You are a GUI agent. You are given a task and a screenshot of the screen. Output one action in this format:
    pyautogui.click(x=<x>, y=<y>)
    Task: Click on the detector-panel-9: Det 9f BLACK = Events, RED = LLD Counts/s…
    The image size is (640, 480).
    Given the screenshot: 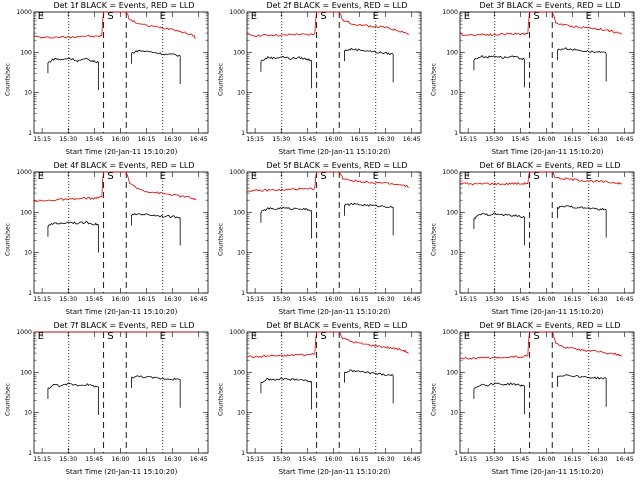 What is the action you would take?
    pyautogui.click(x=532, y=400)
    